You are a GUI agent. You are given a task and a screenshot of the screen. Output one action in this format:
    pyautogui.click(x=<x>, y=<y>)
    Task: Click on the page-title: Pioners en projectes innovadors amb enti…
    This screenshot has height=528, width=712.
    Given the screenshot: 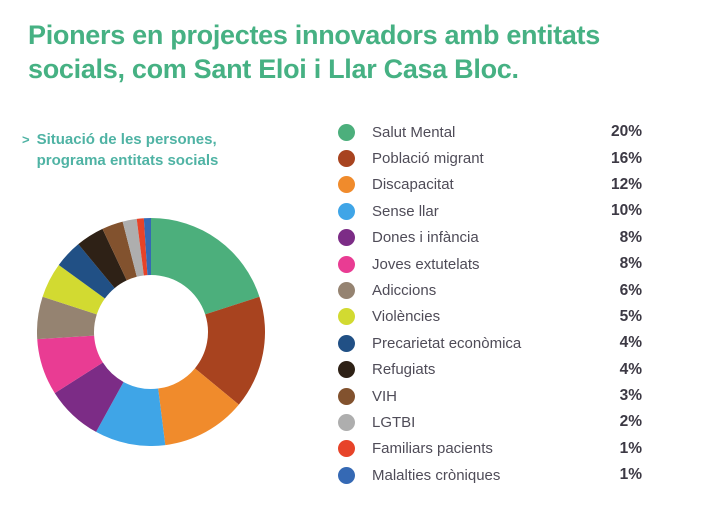 What is the action you would take?
    pyautogui.click(x=364, y=52)
    